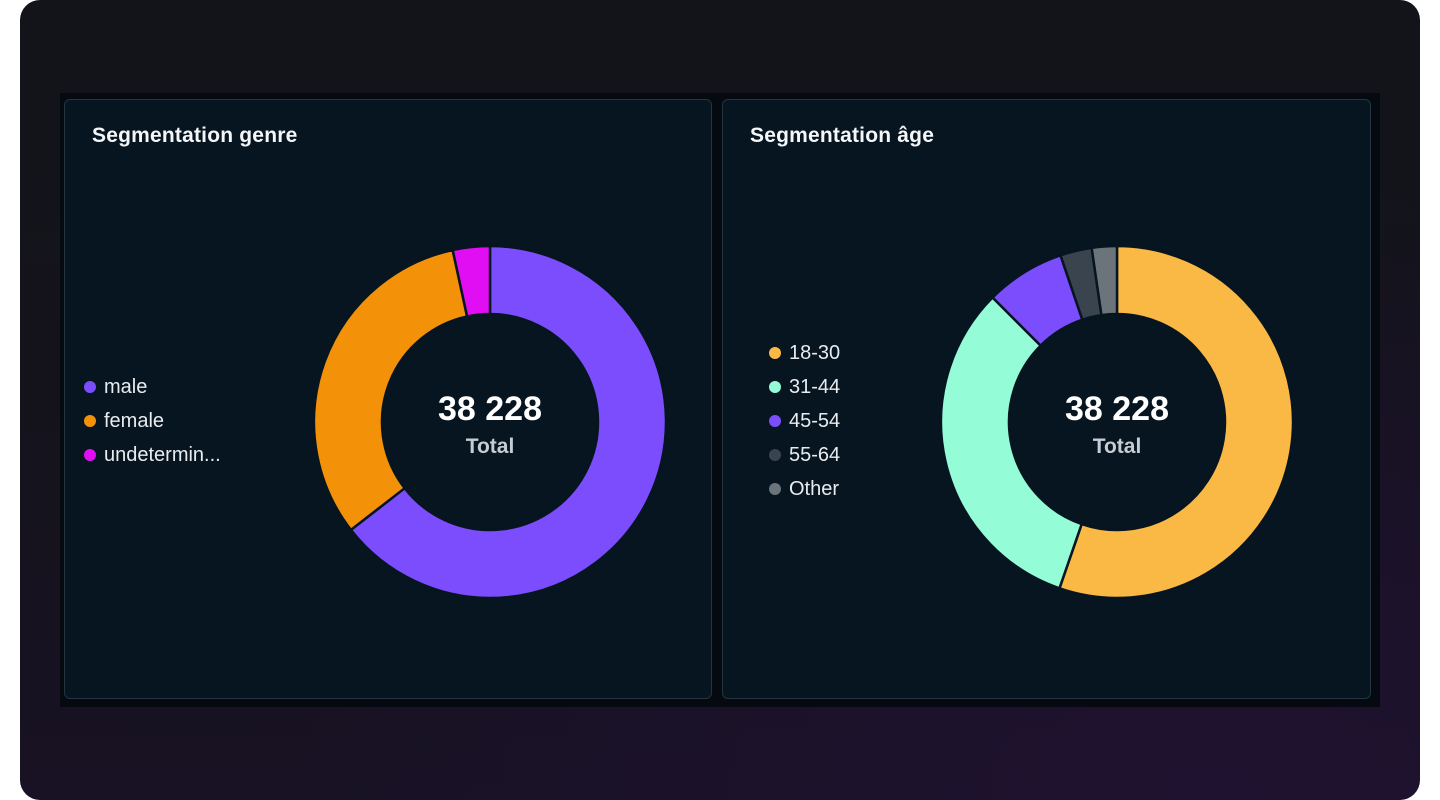 This screenshot has height=800, width=1440. What do you see at coordinates (471, 281) in the screenshot?
I see `donut-slice-undetermin` at bounding box center [471, 281].